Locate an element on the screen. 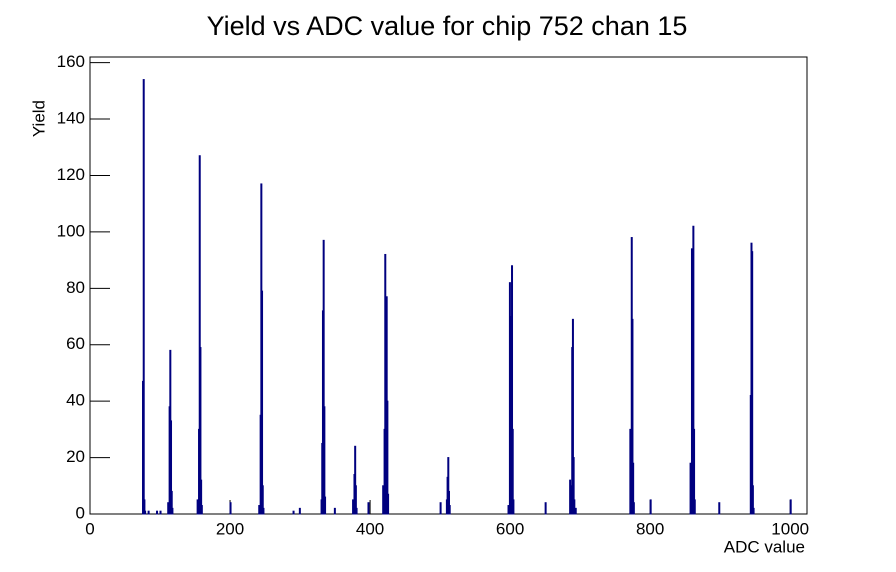 Image resolution: width=896 pixels, height=572 pixels. x-tick-label: 0 is located at coordinates (89, 528).